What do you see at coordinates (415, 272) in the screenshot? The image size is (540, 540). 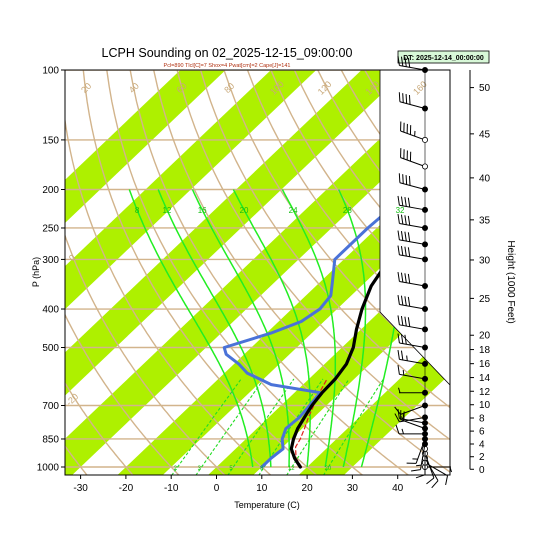 I see `barb-panel-background` at bounding box center [415, 272].